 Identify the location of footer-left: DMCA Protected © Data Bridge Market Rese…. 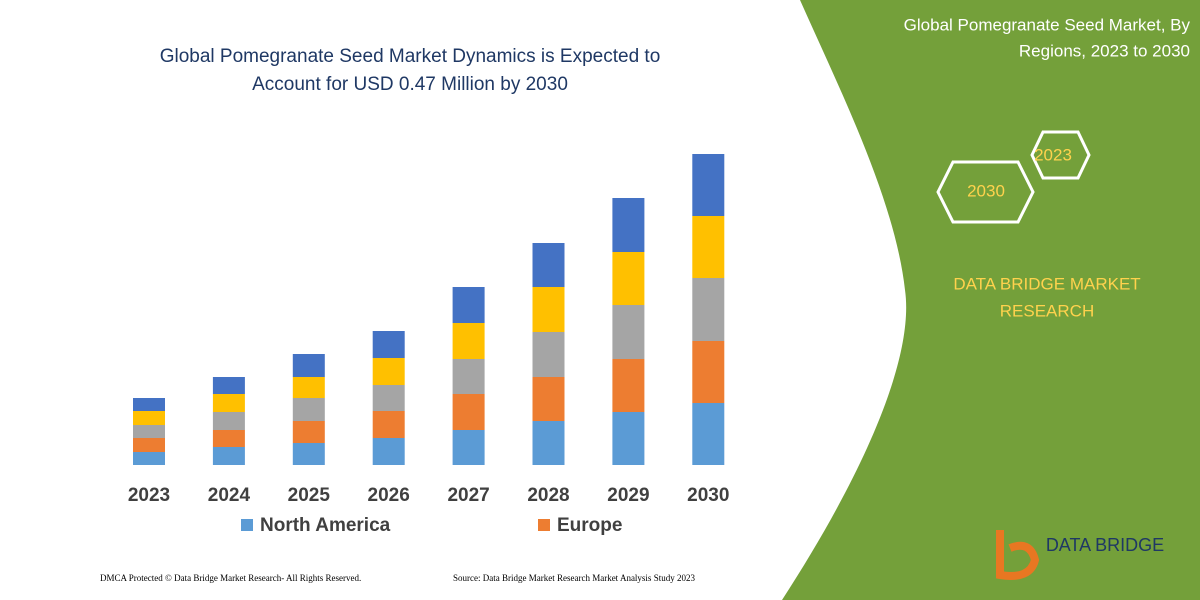
(230, 578).